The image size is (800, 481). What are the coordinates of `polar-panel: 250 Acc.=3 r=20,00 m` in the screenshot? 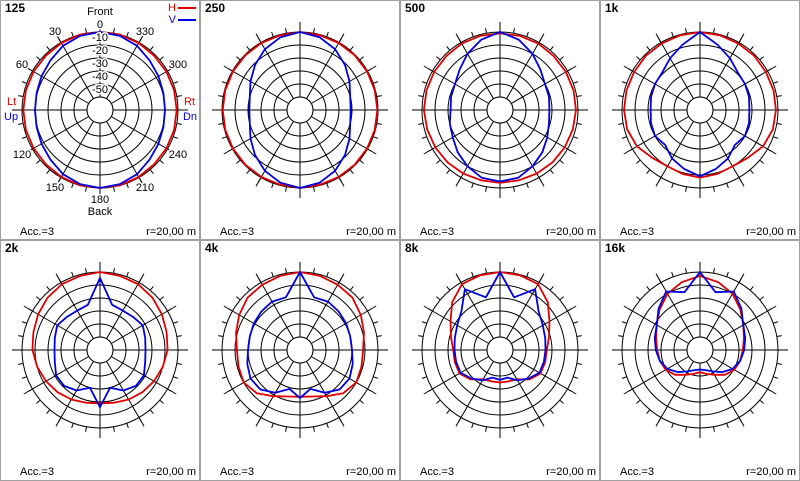 It's located at (300, 120).